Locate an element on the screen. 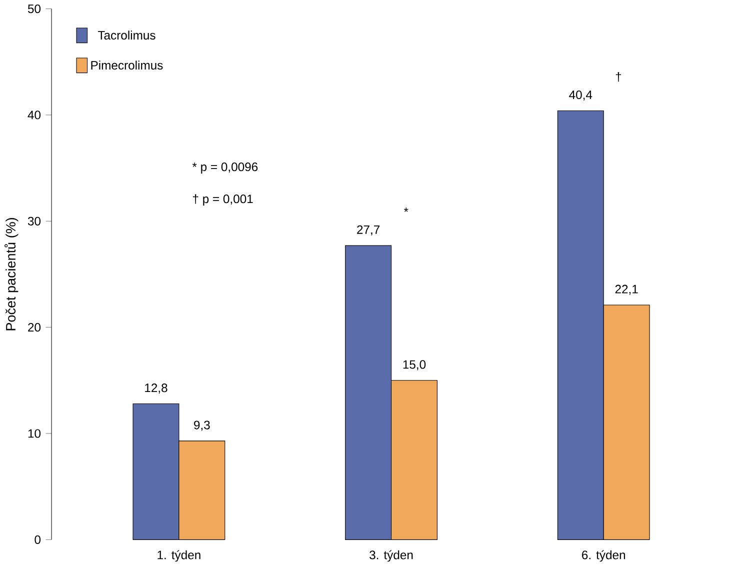 This screenshot has height=566, width=731. data-label: 40,4 is located at coordinates (580, 95).